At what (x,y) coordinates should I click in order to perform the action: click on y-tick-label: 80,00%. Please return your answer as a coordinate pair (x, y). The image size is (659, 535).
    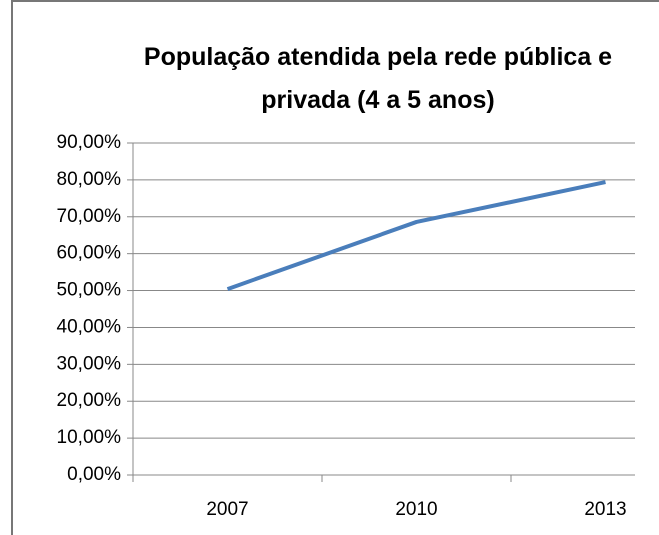
    Looking at the image, I should click on (89, 179).